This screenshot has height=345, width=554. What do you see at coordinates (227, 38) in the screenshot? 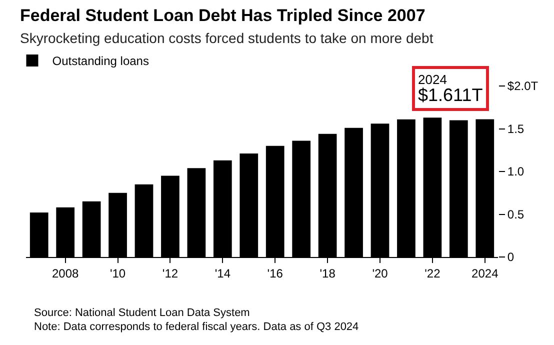
I see `chart-subtitle: Skyrocketing education costs forced students to take on more debt` at bounding box center [227, 38].